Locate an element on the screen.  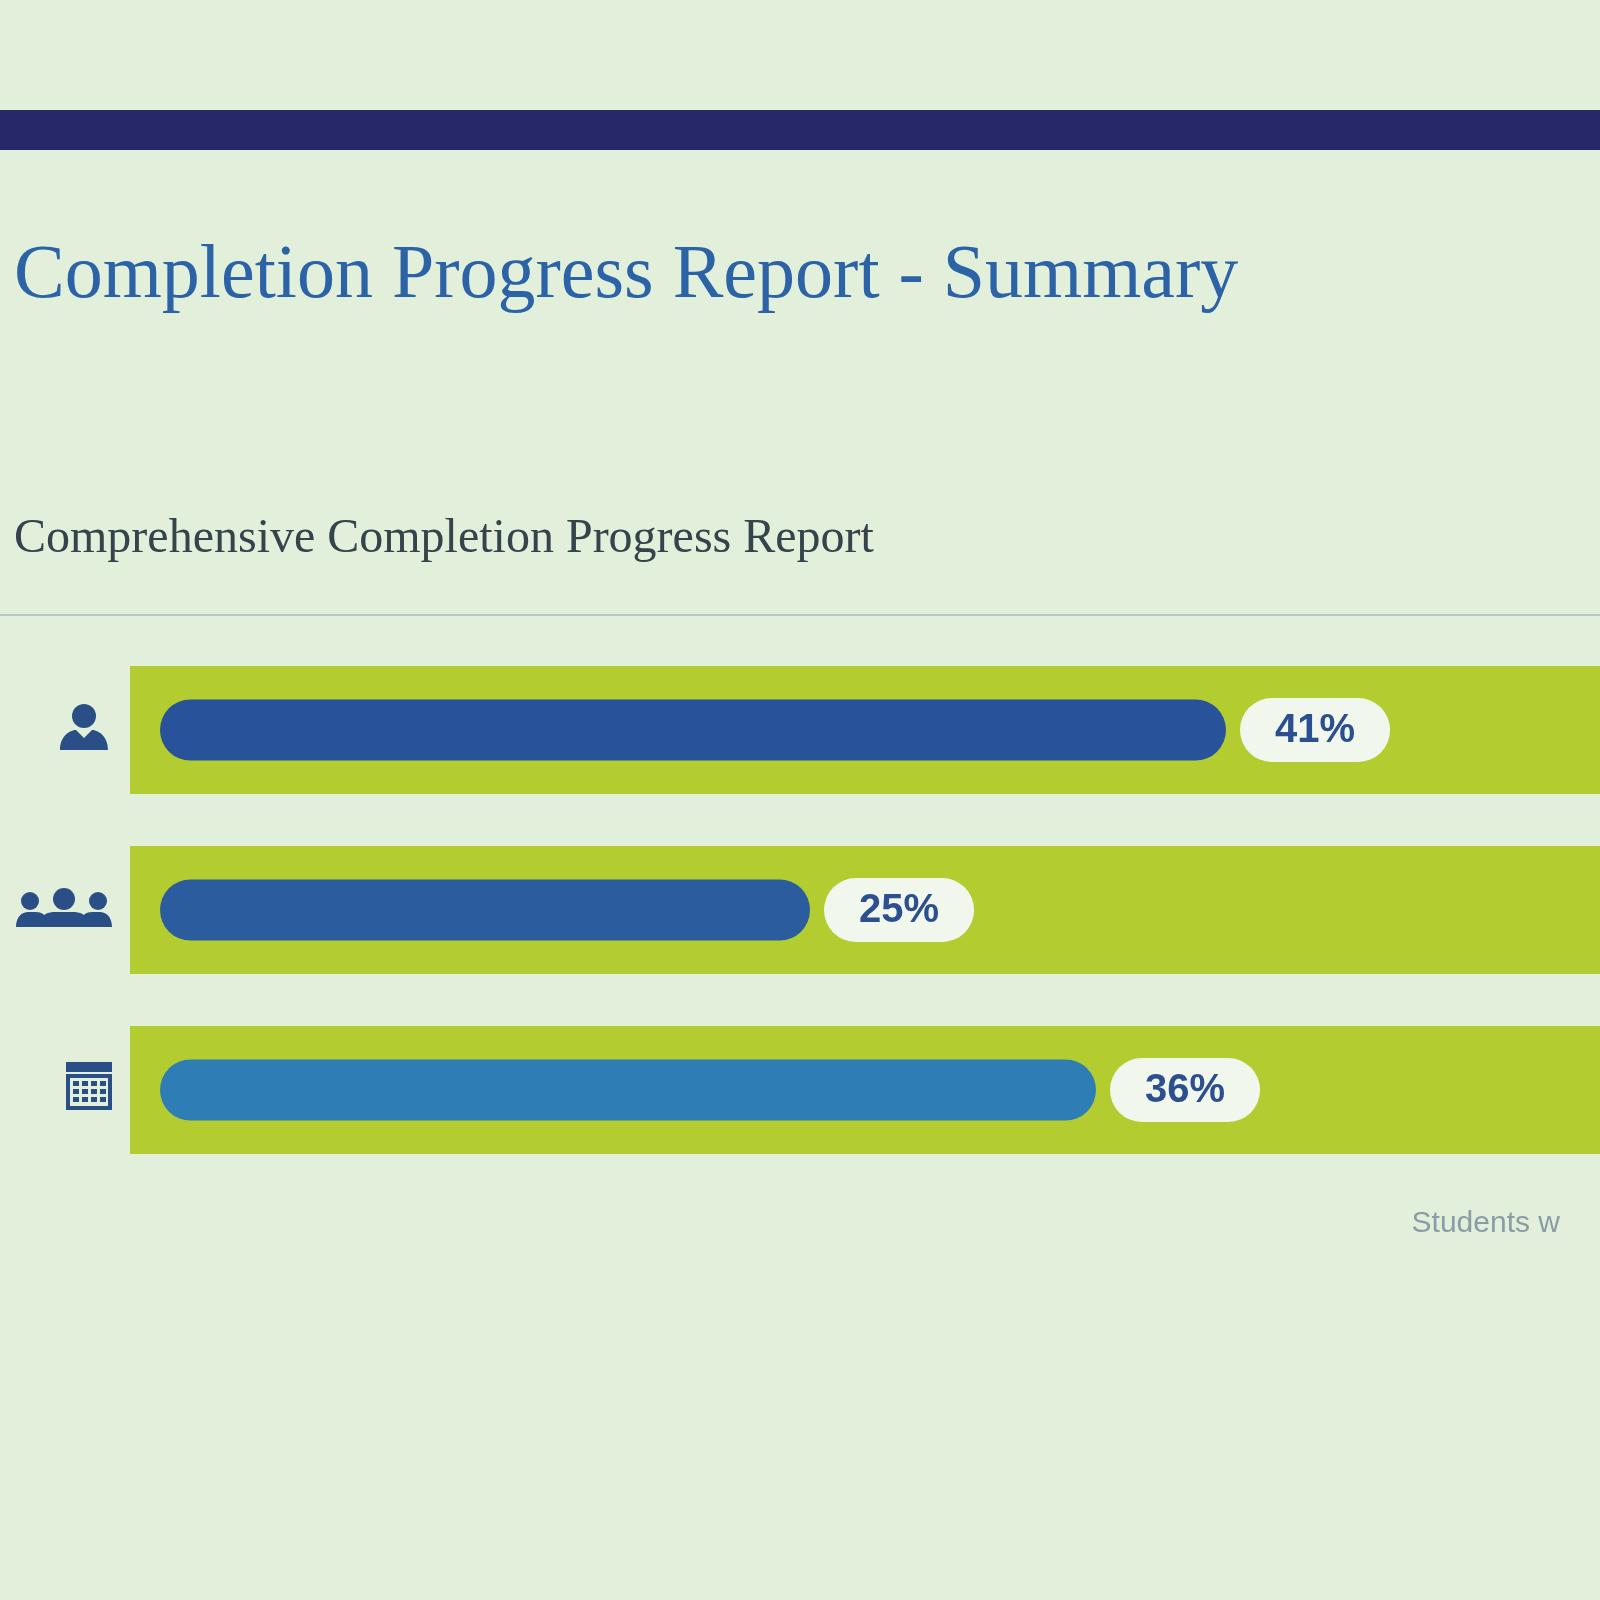
chart-subtitle: Comprehensive Completion Progress Report is located at coordinates (444, 535).